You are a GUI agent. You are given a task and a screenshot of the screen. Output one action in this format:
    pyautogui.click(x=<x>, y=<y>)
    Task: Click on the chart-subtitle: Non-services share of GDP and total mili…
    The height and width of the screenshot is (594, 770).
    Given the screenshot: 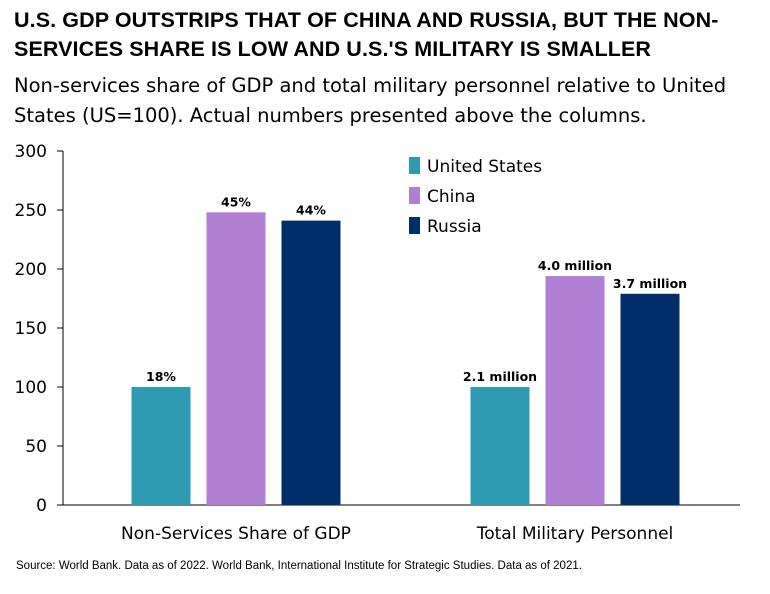 What is the action you would take?
    pyautogui.click(x=370, y=100)
    